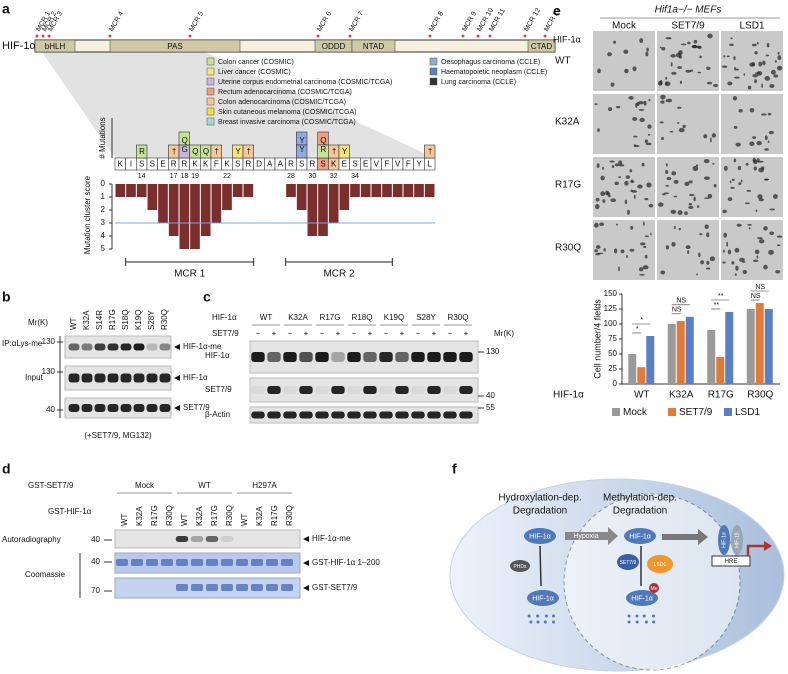 This screenshot has height=674, width=788. Describe the element at coordinates (356, 21) in the screenshot. I see `mcr-label: MCR 7` at that location.